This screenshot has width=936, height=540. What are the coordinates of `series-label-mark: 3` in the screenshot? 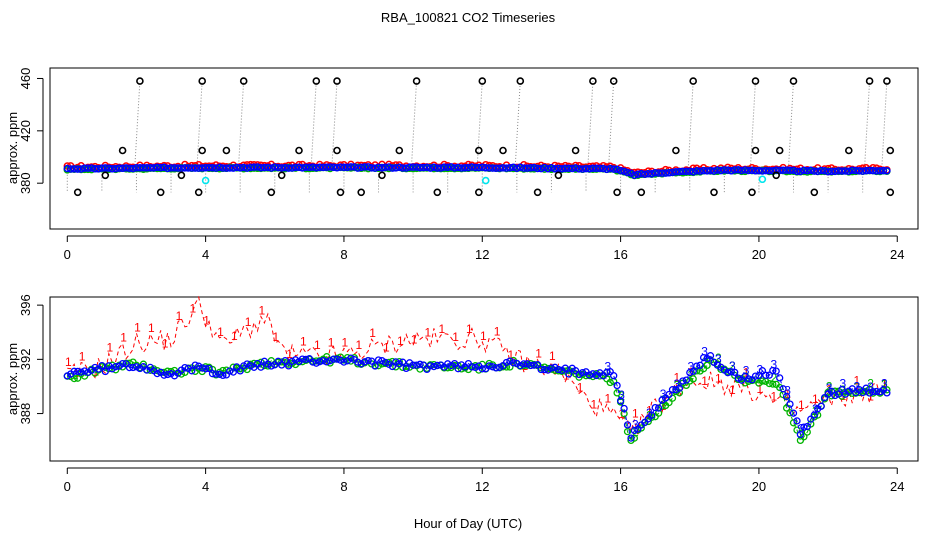 It's located at (621, 395).